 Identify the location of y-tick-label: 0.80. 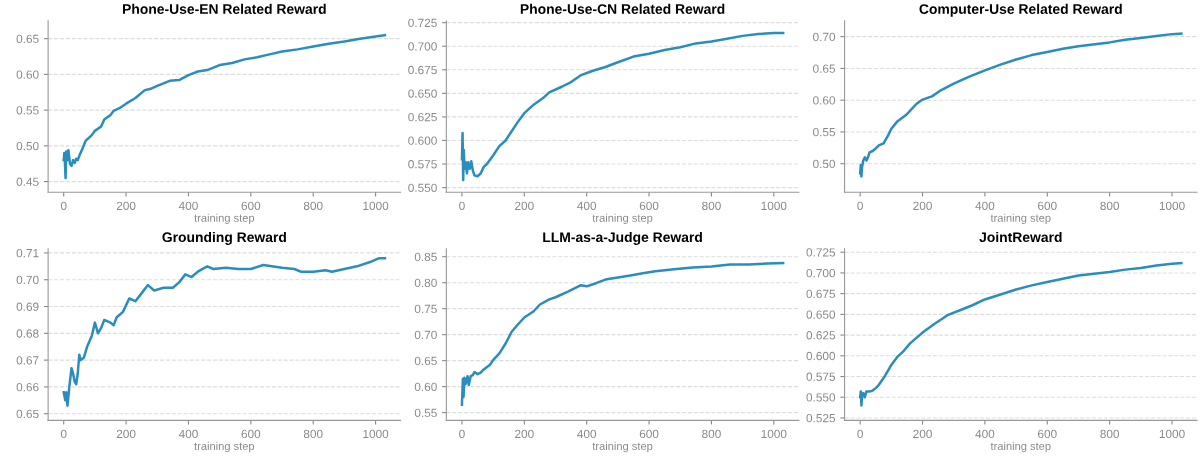
(425, 283).